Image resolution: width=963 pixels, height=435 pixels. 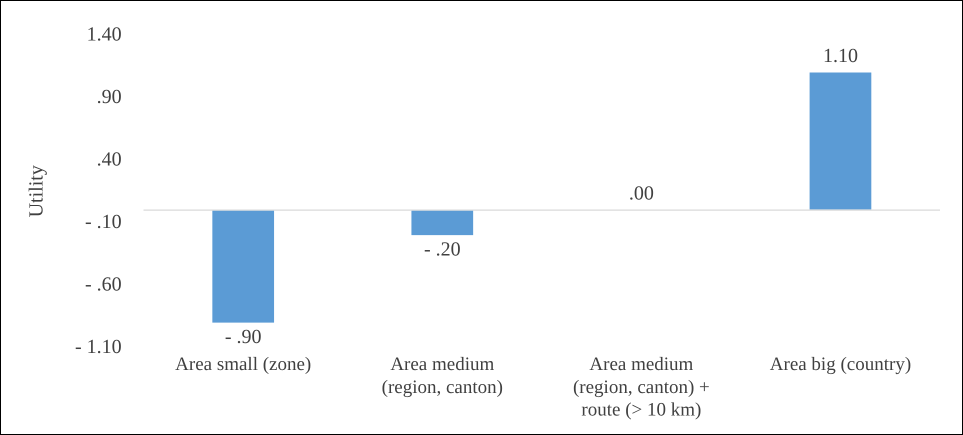 What do you see at coordinates (243, 364) in the screenshot?
I see `x-tick-label: Area small (zone)` at bounding box center [243, 364].